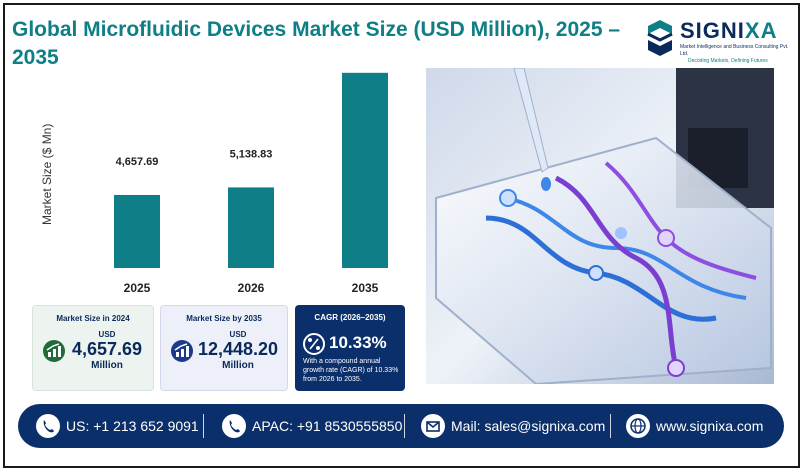 The height and width of the screenshot is (471, 803). What do you see at coordinates (224, 318) in the screenshot?
I see `kpi-header: Market Size by 2035` at bounding box center [224, 318].